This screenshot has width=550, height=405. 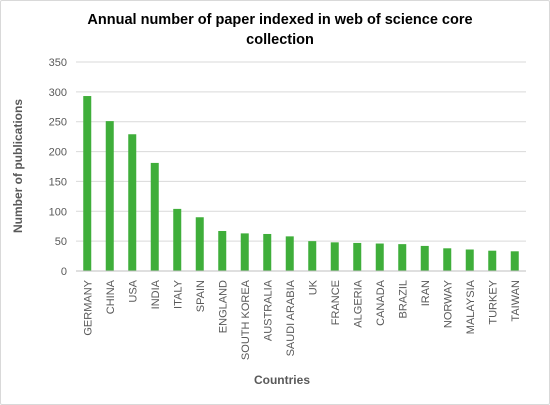 What do you see at coordinates (493, 301) in the screenshot?
I see `x-tick-label: TURKEY` at bounding box center [493, 301].